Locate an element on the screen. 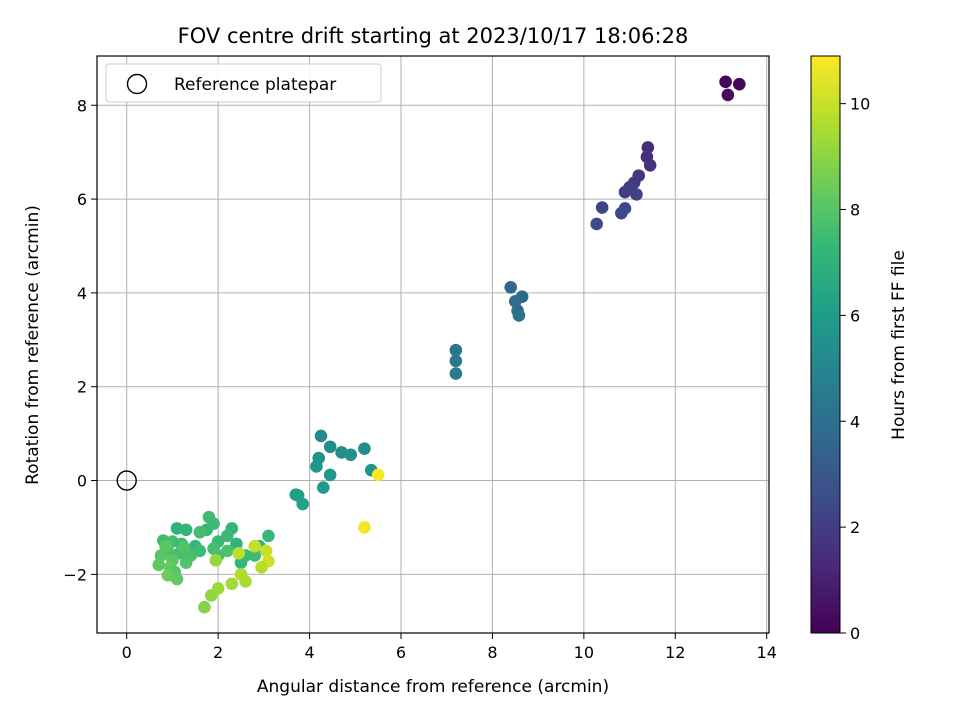 This screenshot has height=720, width=960. y-tick-label: 6 is located at coordinates (82, 199).